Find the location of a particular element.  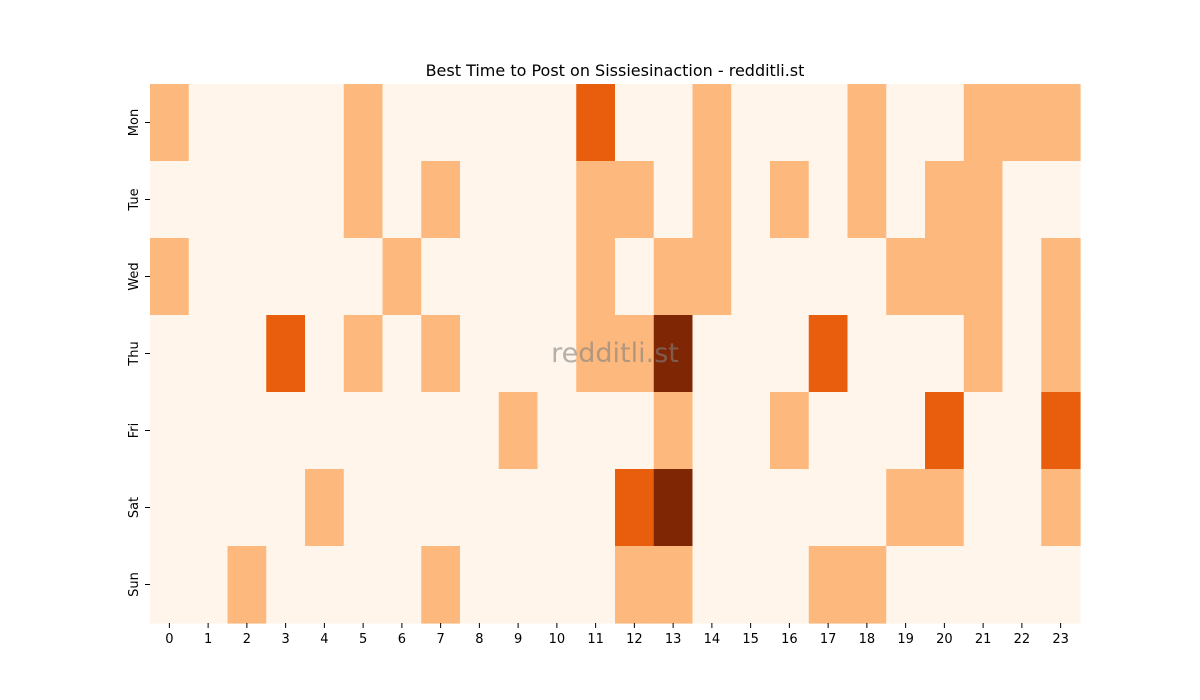

x-tick-label: 17 is located at coordinates (828, 639).